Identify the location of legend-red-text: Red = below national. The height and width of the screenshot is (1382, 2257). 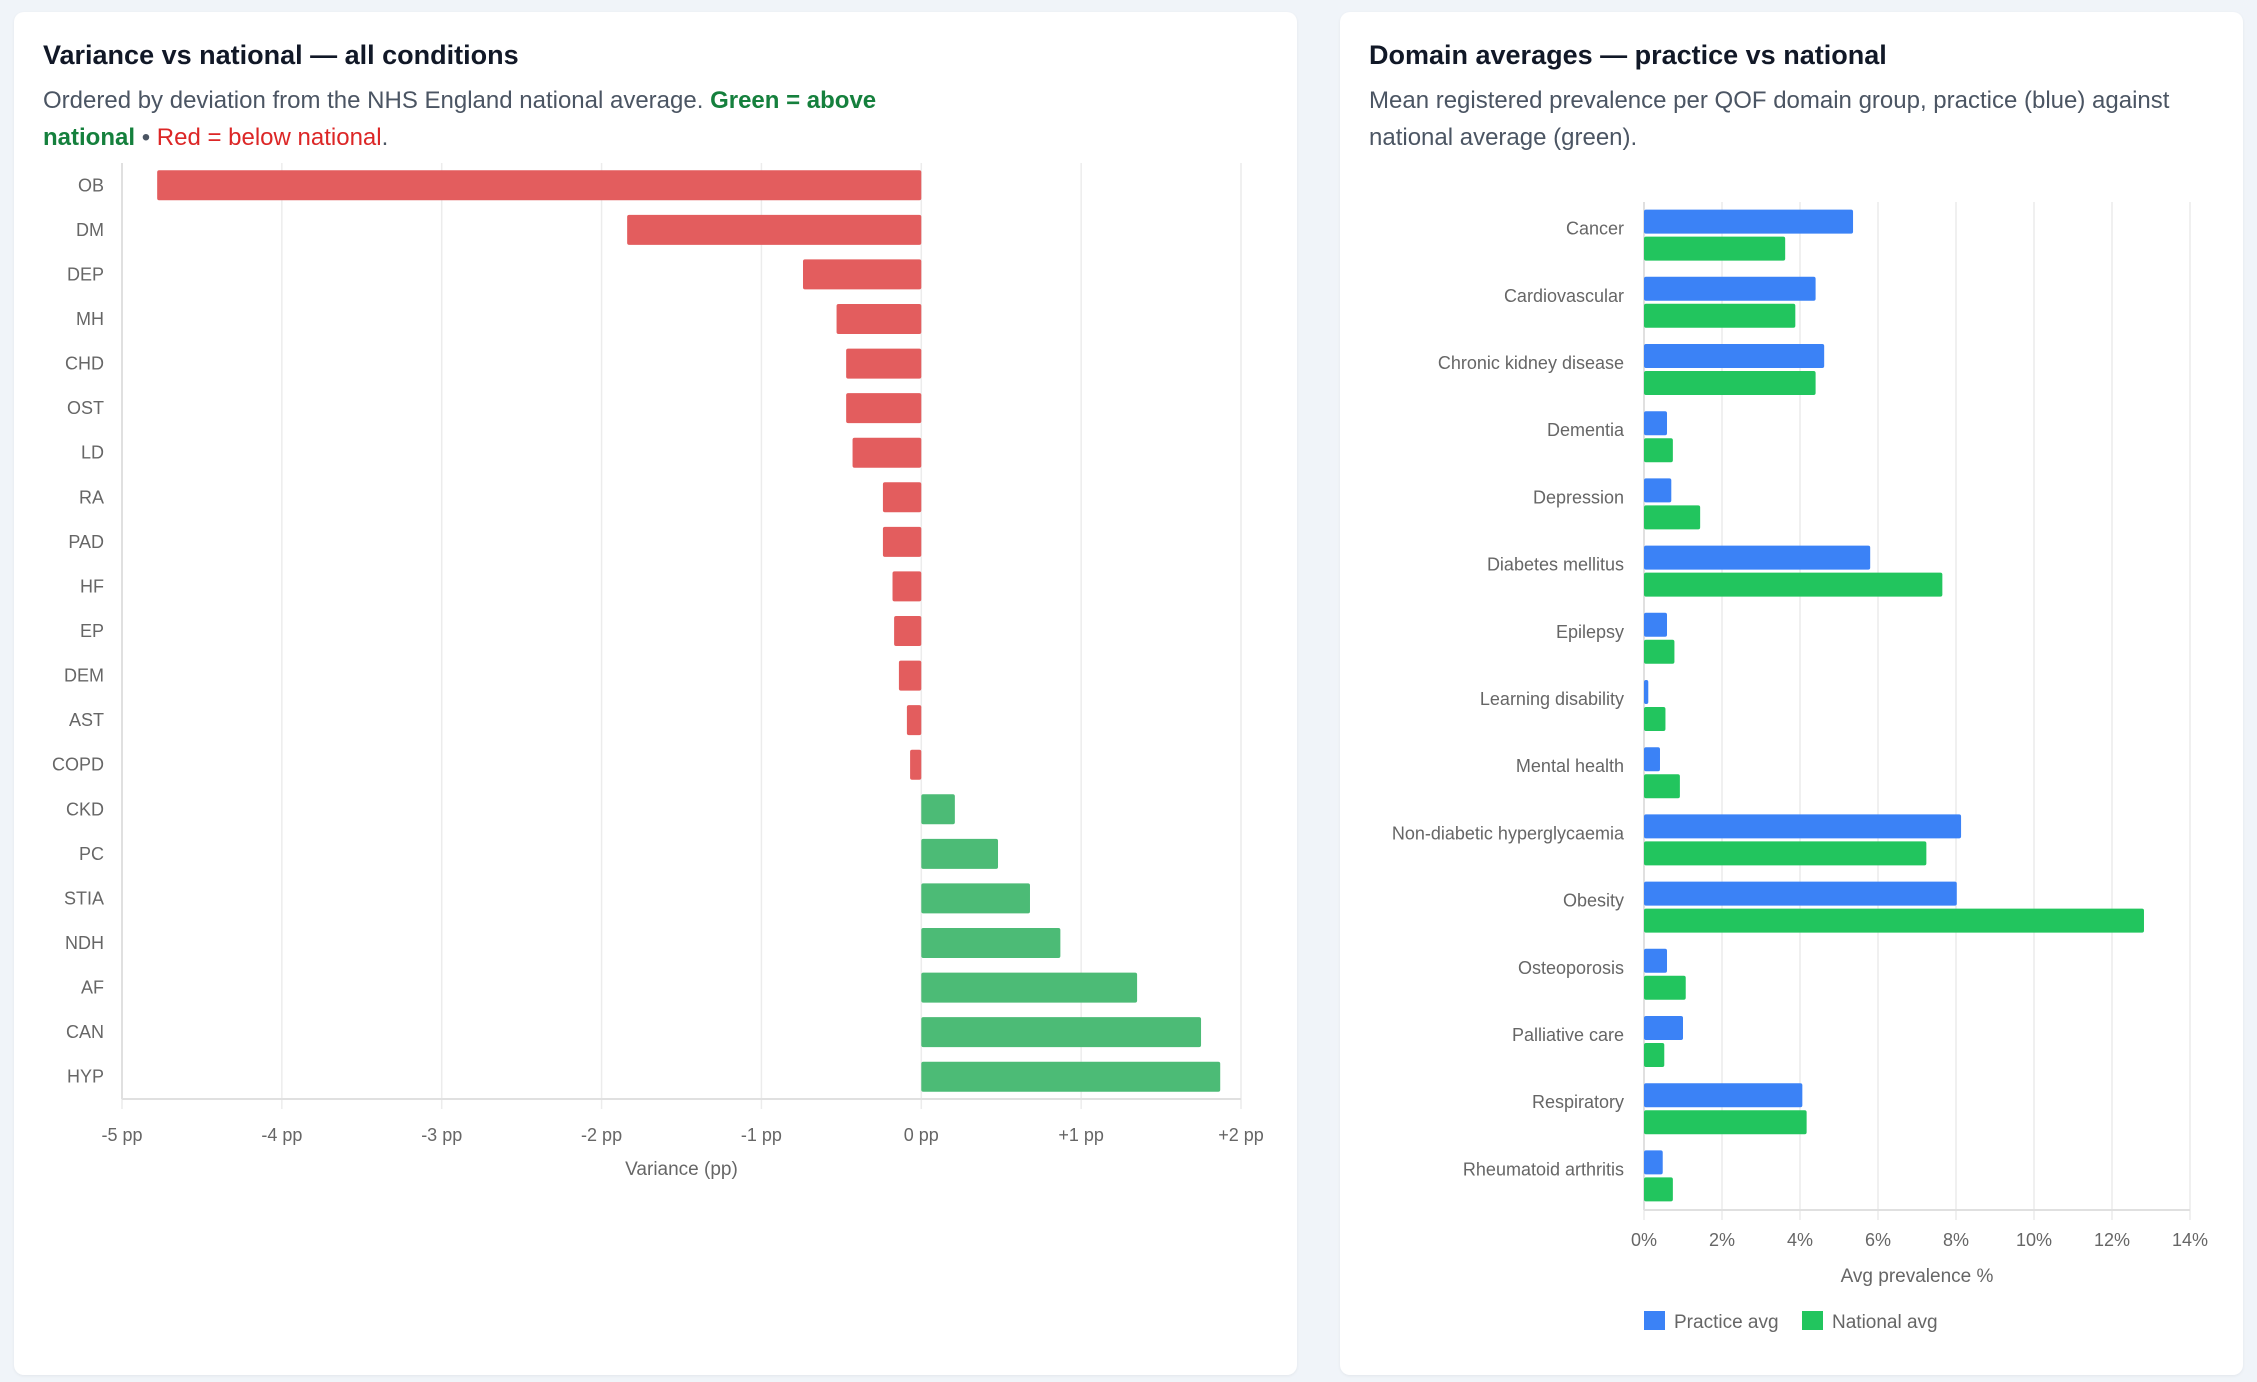
(269, 137).